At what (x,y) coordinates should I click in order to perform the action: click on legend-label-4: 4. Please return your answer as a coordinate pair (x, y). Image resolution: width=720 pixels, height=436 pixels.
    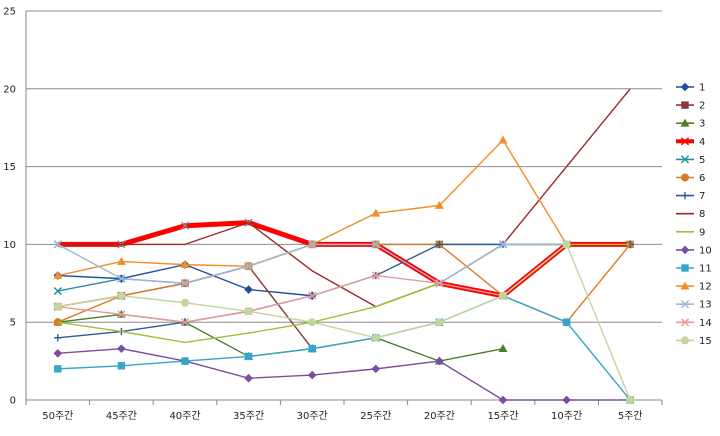
    Looking at the image, I should click on (702, 142).